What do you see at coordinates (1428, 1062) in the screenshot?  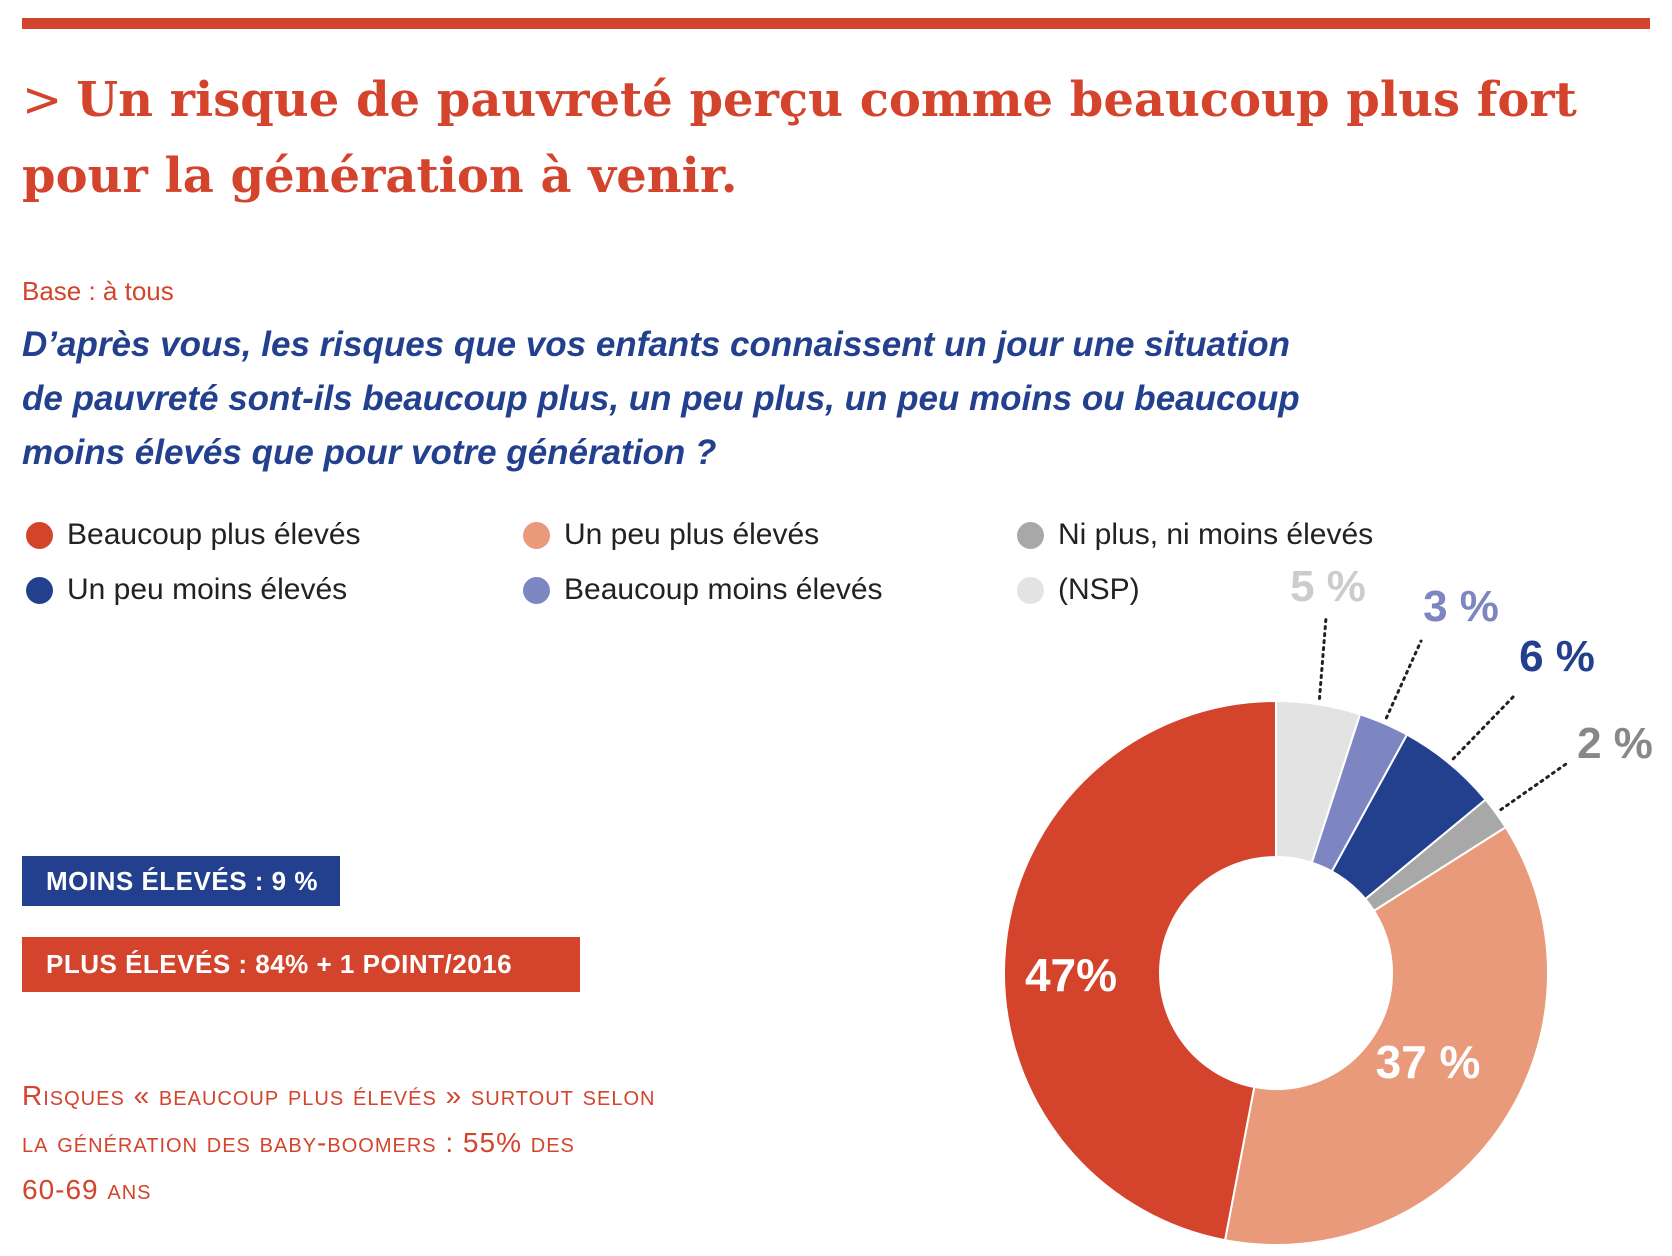 I see `slice-value-label: 37 %` at bounding box center [1428, 1062].